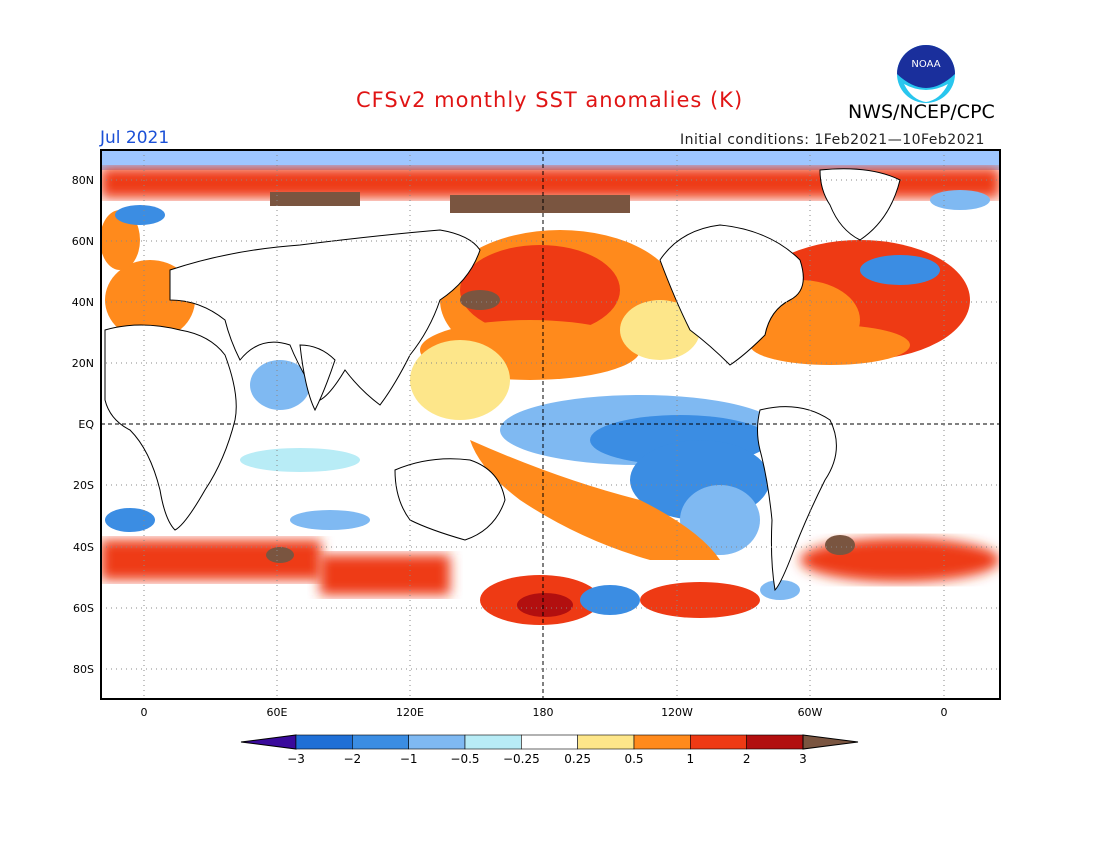  Describe the element at coordinates (83, 302) in the screenshot. I see `lat-label: 40N` at that location.